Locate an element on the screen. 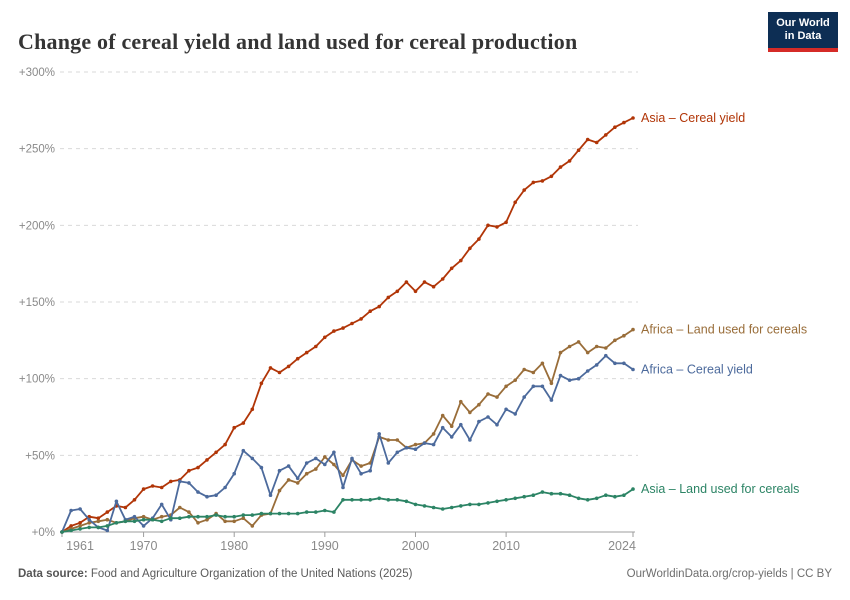 This screenshot has width=850, height=600. series-line is located at coordinates (347, 510).